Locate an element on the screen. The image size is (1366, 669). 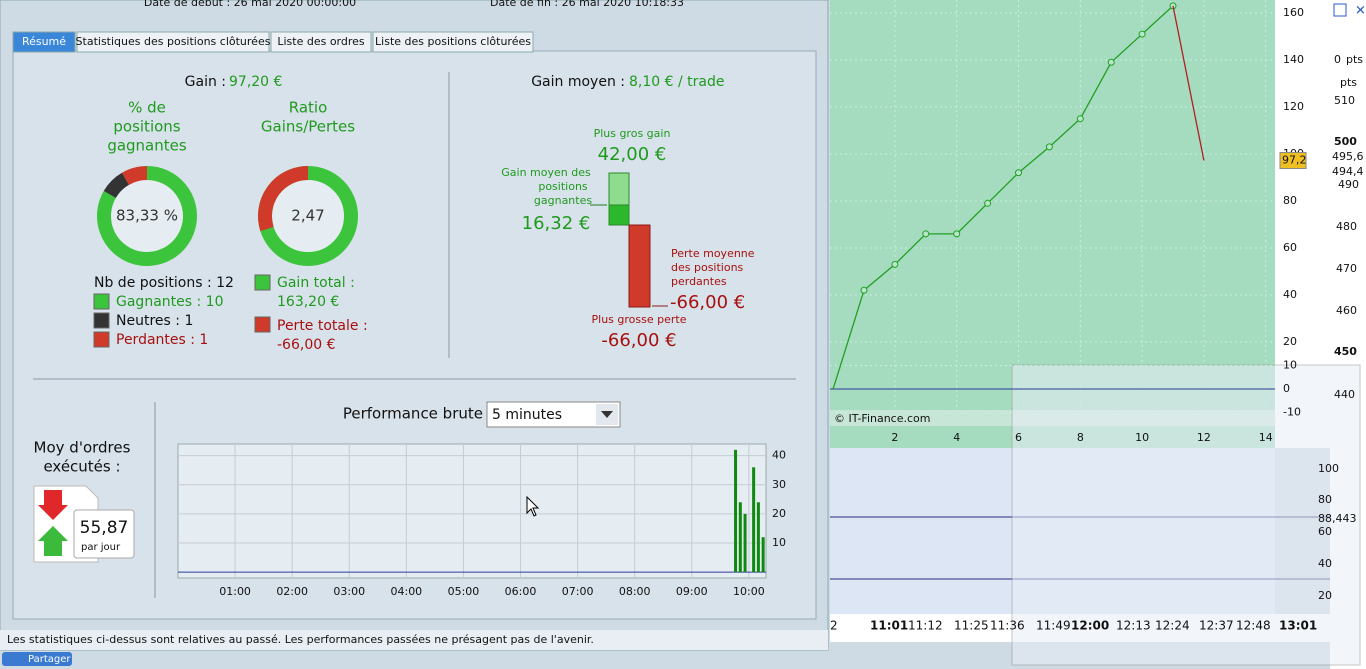
ghost-window is located at coordinates (1186, 515).